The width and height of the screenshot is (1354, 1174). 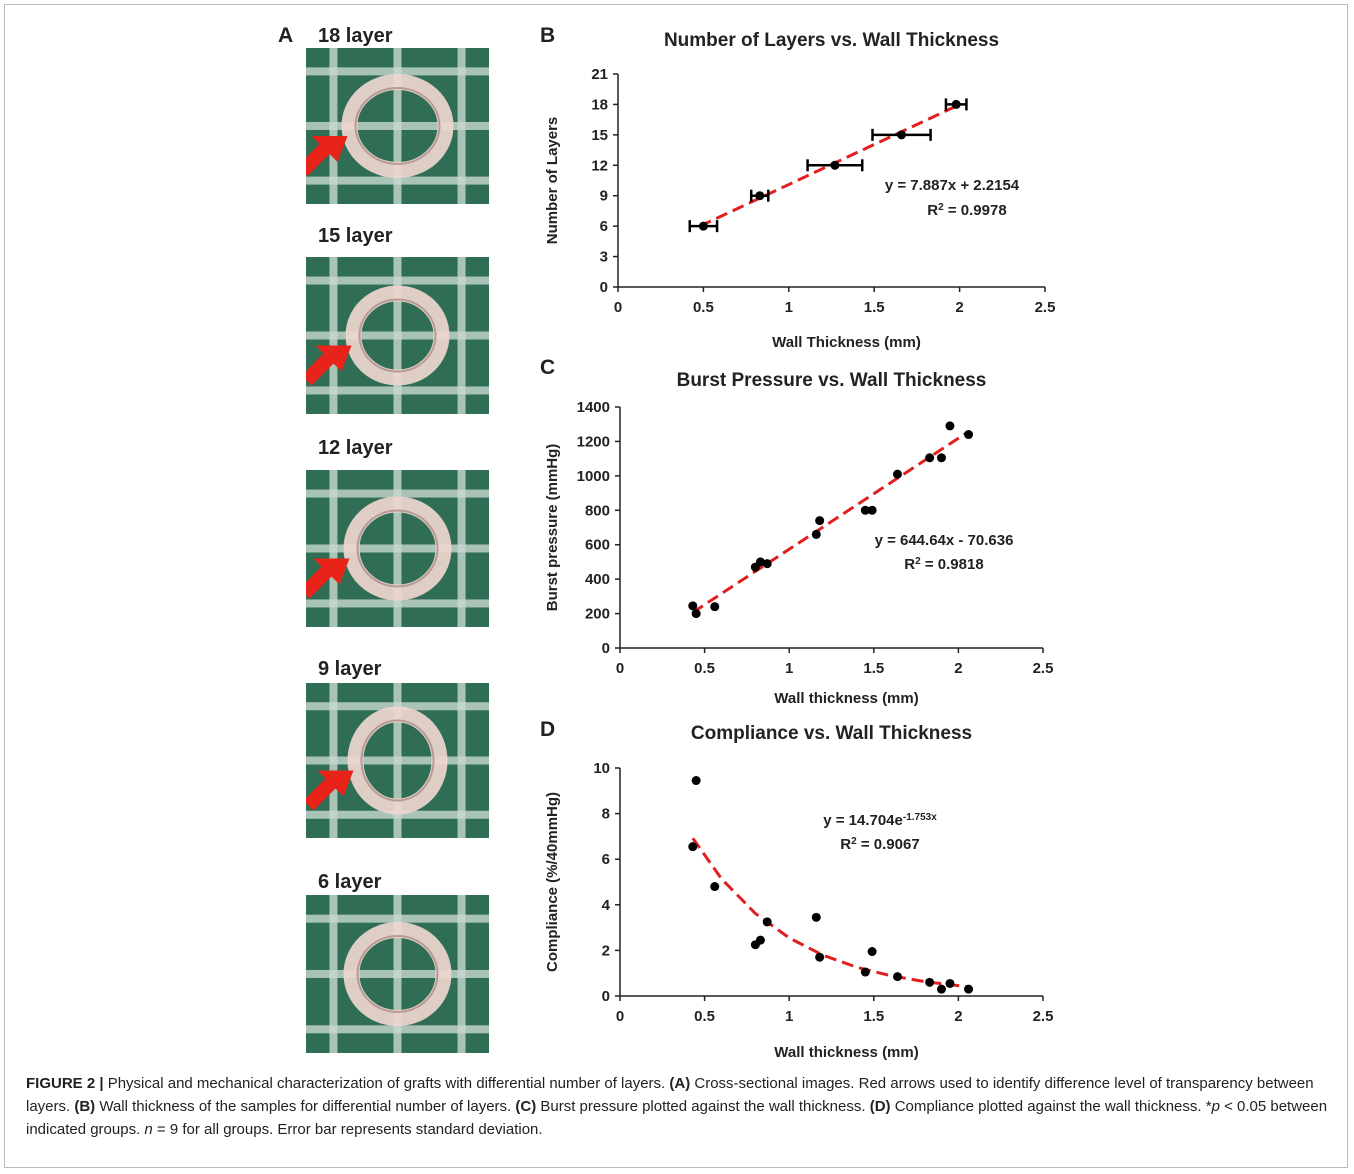 What do you see at coordinates (975, 210) in the screenshot?
I see `equation-part: = 0.9978` at bounding box center [975, 210].